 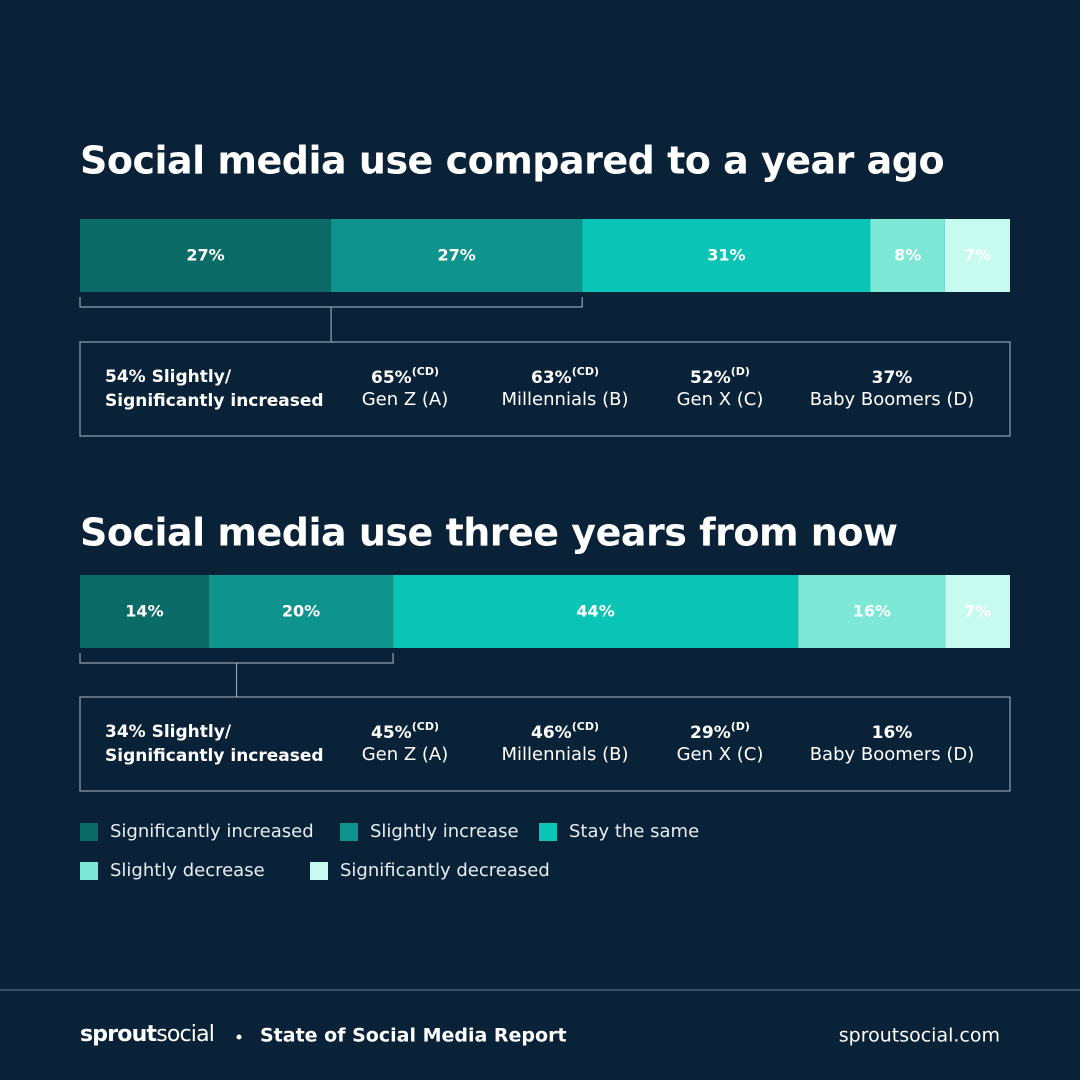 I want to click on summary-lead: 54% Slightly/, so click(x=168, y=377).